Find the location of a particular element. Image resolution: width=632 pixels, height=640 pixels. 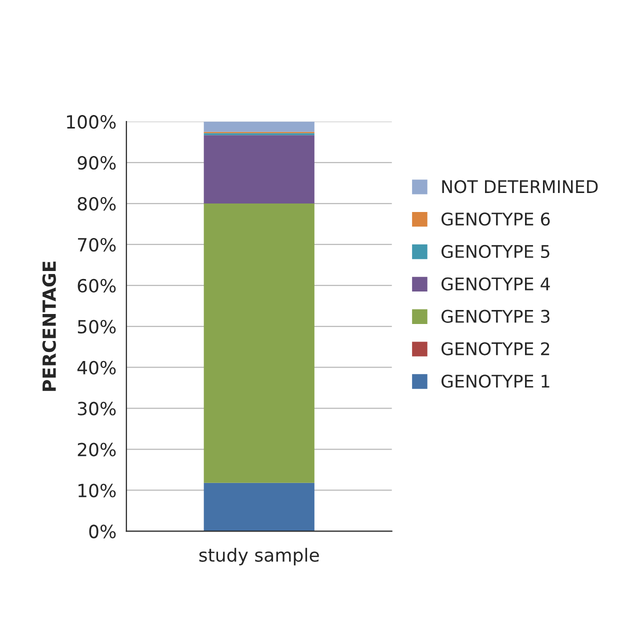

legend-label: GENOTYPE 1 is located at coordinates (496, 381).